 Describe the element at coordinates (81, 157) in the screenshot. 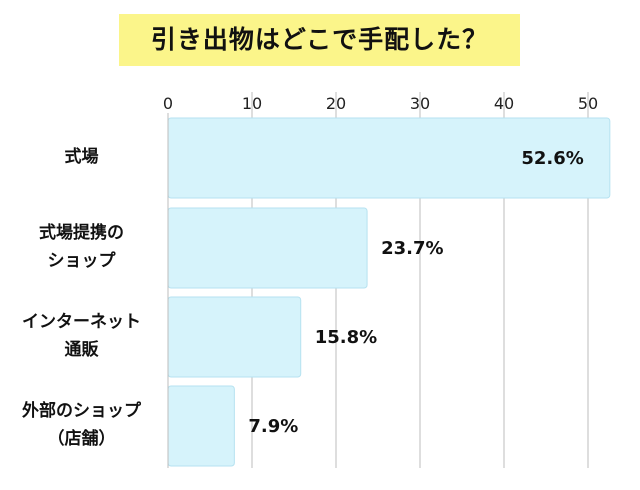

I see `category-label: 式場` at that location.